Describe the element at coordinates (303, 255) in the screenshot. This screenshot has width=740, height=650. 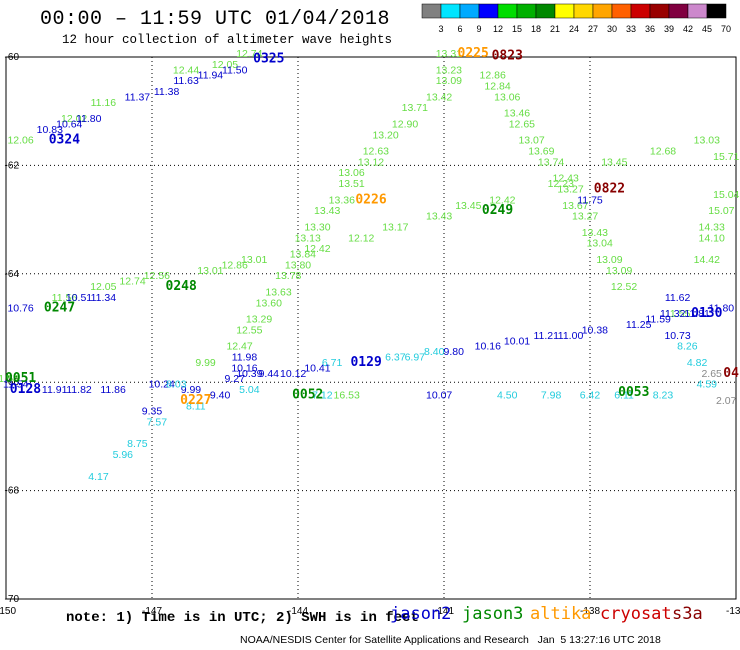
I see `wave-height-value-jason3: 13.84` at that location.